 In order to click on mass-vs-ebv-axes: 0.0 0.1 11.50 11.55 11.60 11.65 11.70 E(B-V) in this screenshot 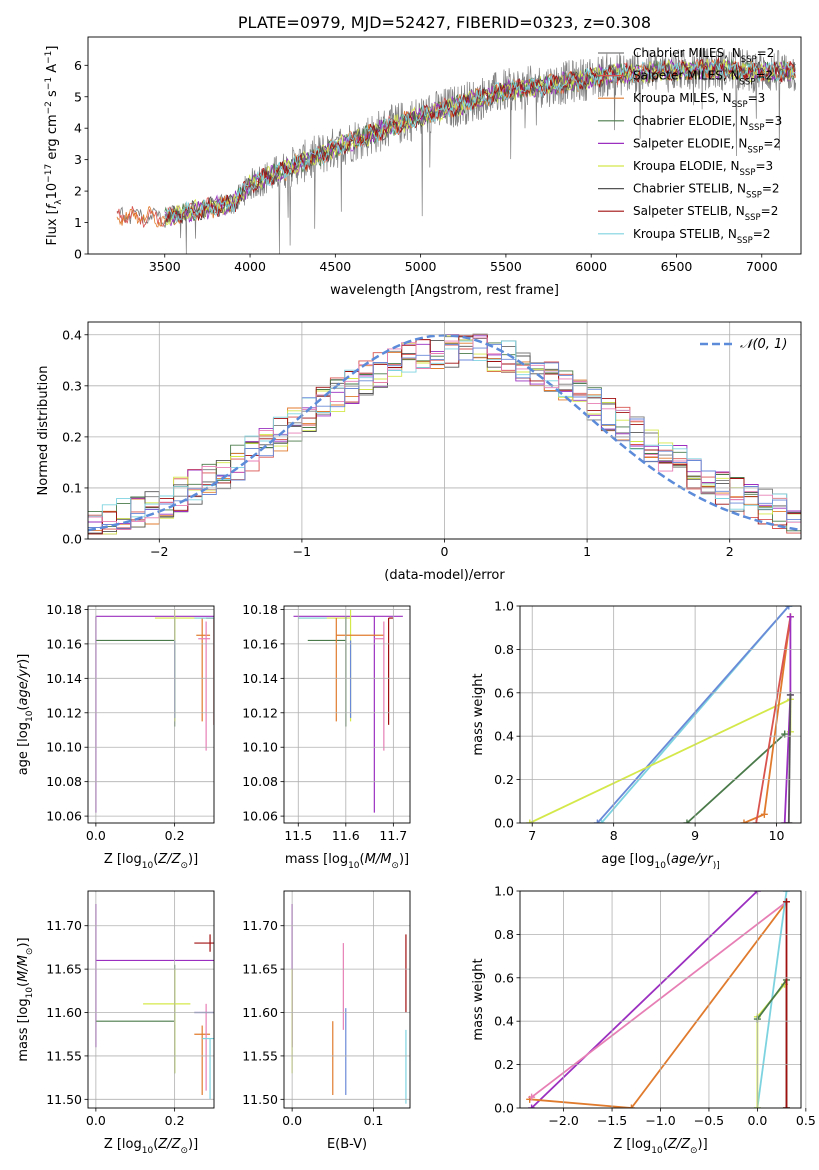, I will do `click(326, 1021)`.